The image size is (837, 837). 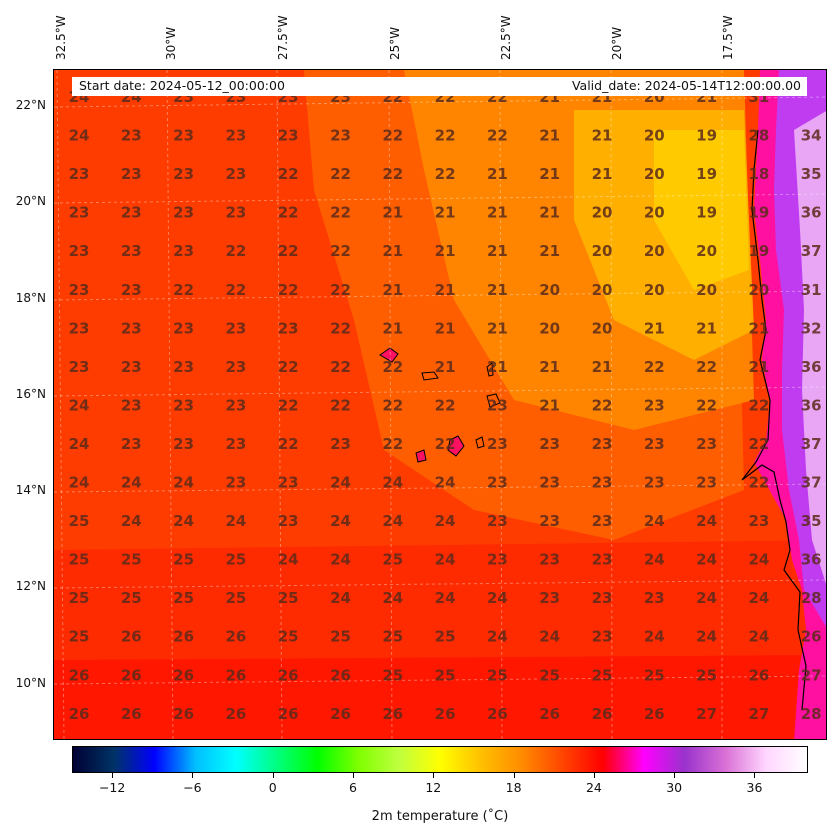 I want to click on lon-label: 32.5°W, so click(x=61, y=37).